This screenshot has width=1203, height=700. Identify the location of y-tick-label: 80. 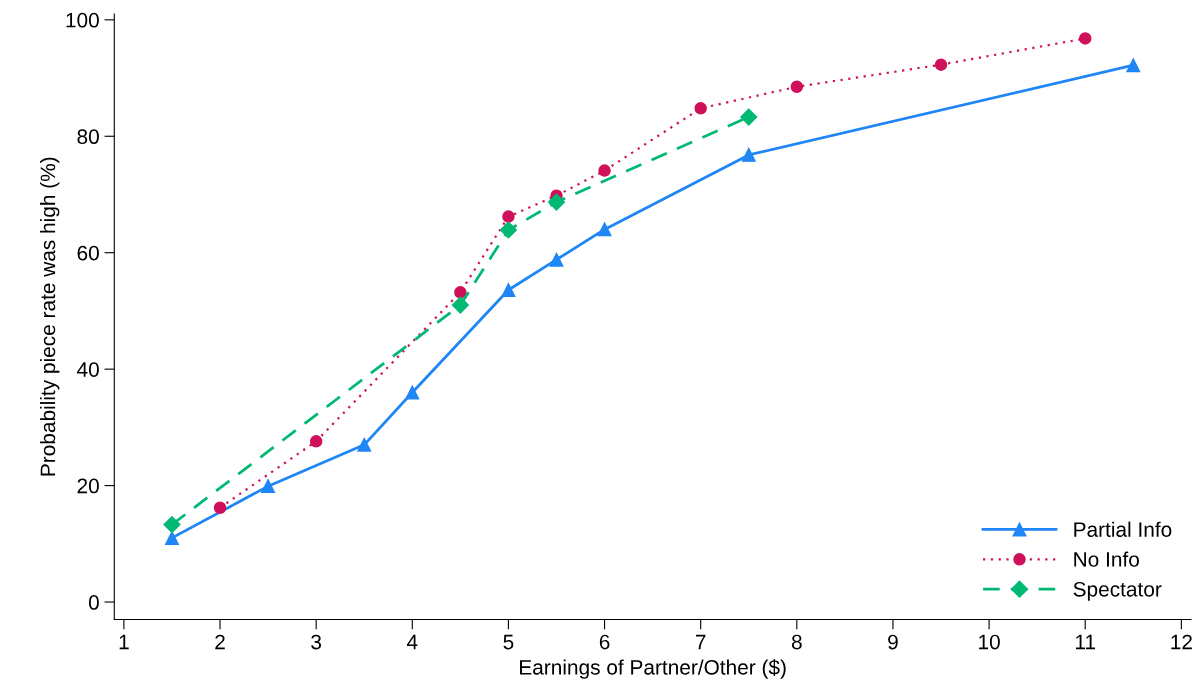
(88, 137).